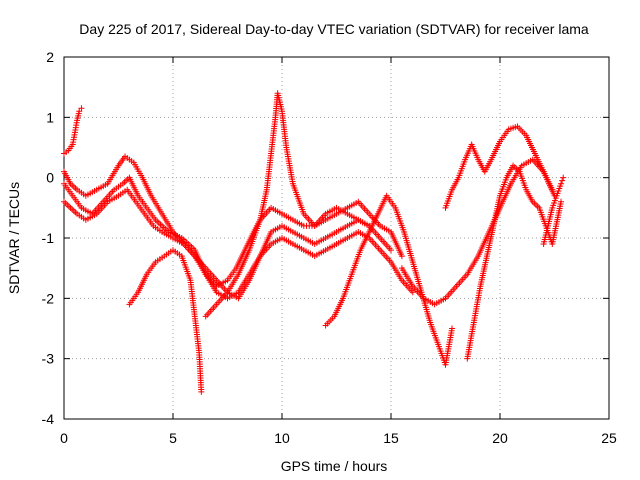  What do you see at coordinates (389, 280) in the screenshot?
I see `series-track-g` at bounding box center [389, 280].